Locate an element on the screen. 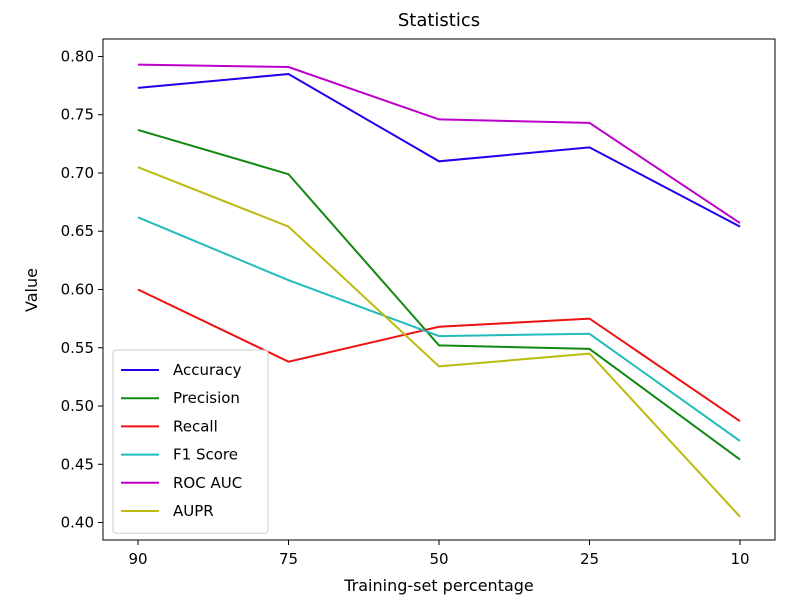 The image size is (799, 606). chart-title: Statistics is located at coordinates (439, 20).